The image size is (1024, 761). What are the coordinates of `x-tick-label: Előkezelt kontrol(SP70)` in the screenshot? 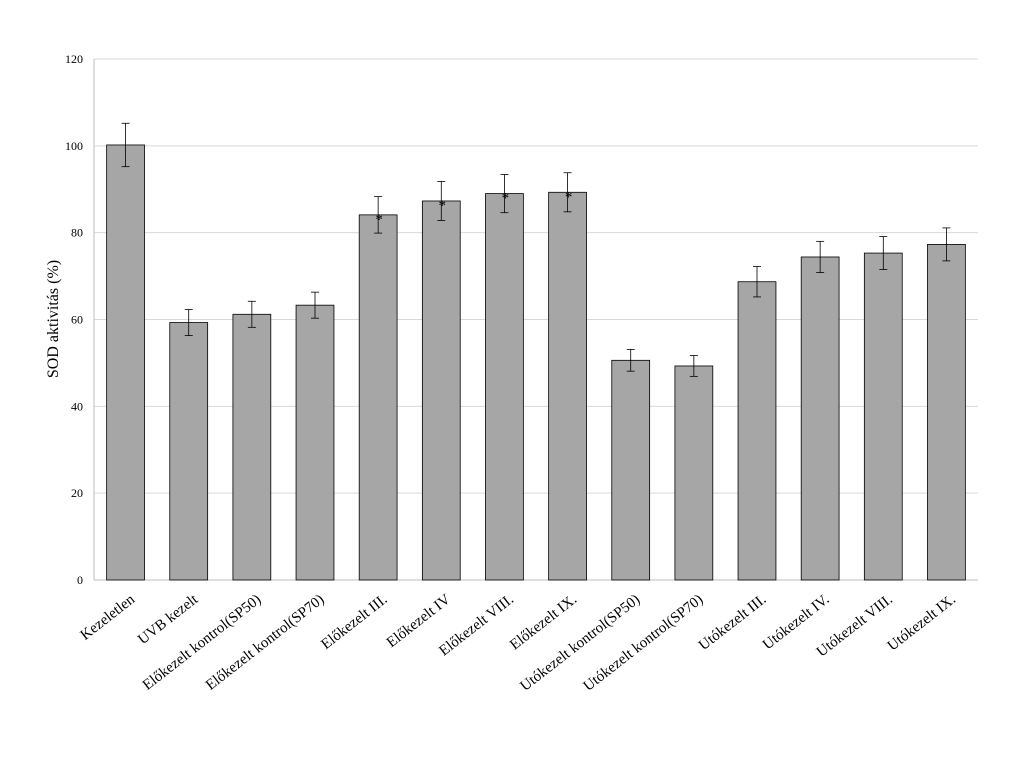 It's located at (265, 643).